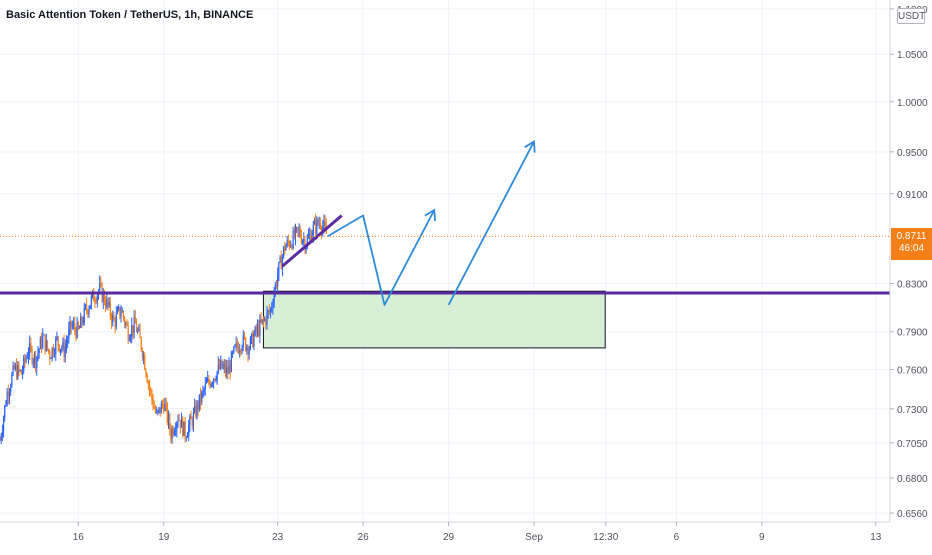 The height and width of the screenshot is (555, 932). I want to click on trend-line, so click(312, 241).